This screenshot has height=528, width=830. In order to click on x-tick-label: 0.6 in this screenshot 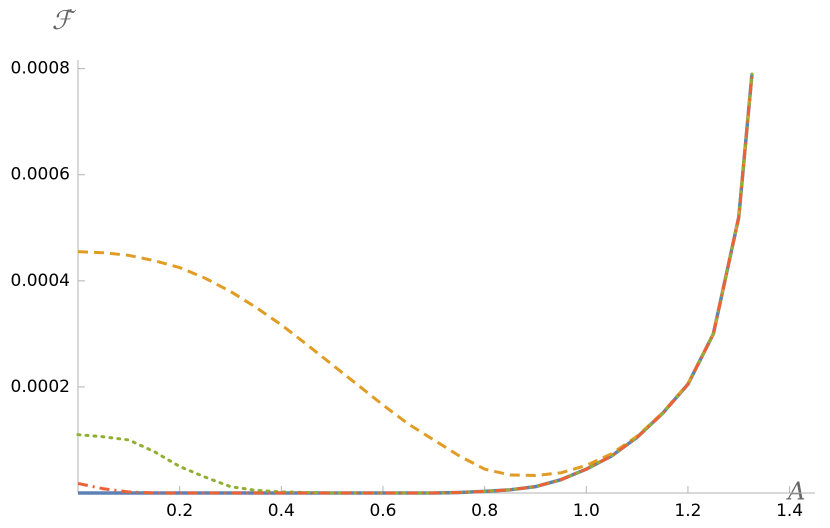, I will do `click(382, 511)`.